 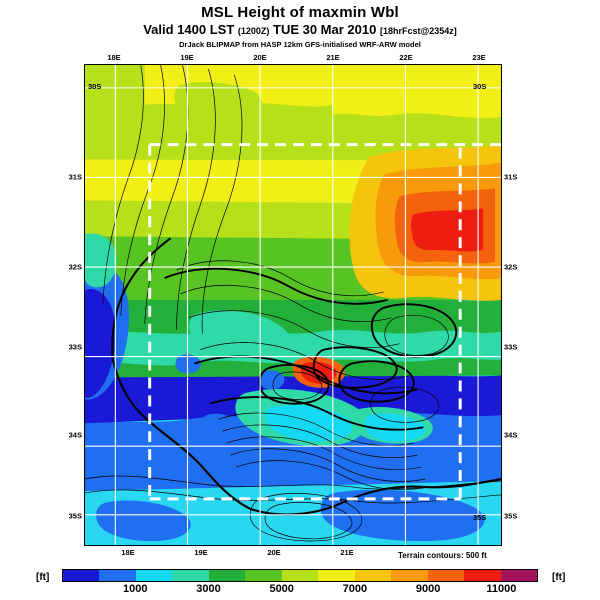 What do you see at coordinates (208, 589) in the screenshot?
I see `colorbar-tick-3000: 3000` at bounding box center [208, 589].